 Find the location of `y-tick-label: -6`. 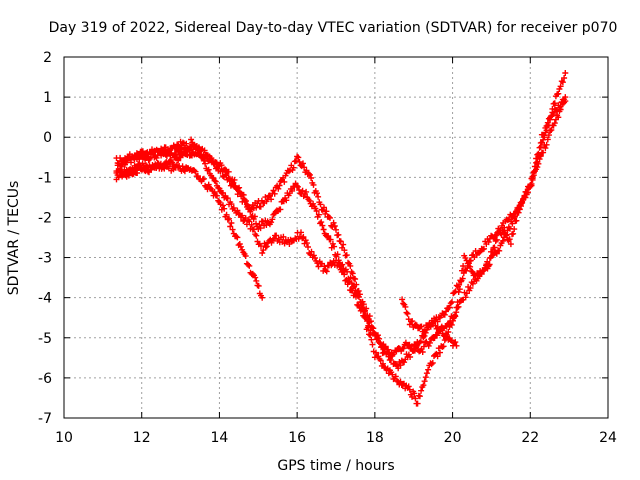

y-tick-label: -6 is located at coordinates (45, 379).